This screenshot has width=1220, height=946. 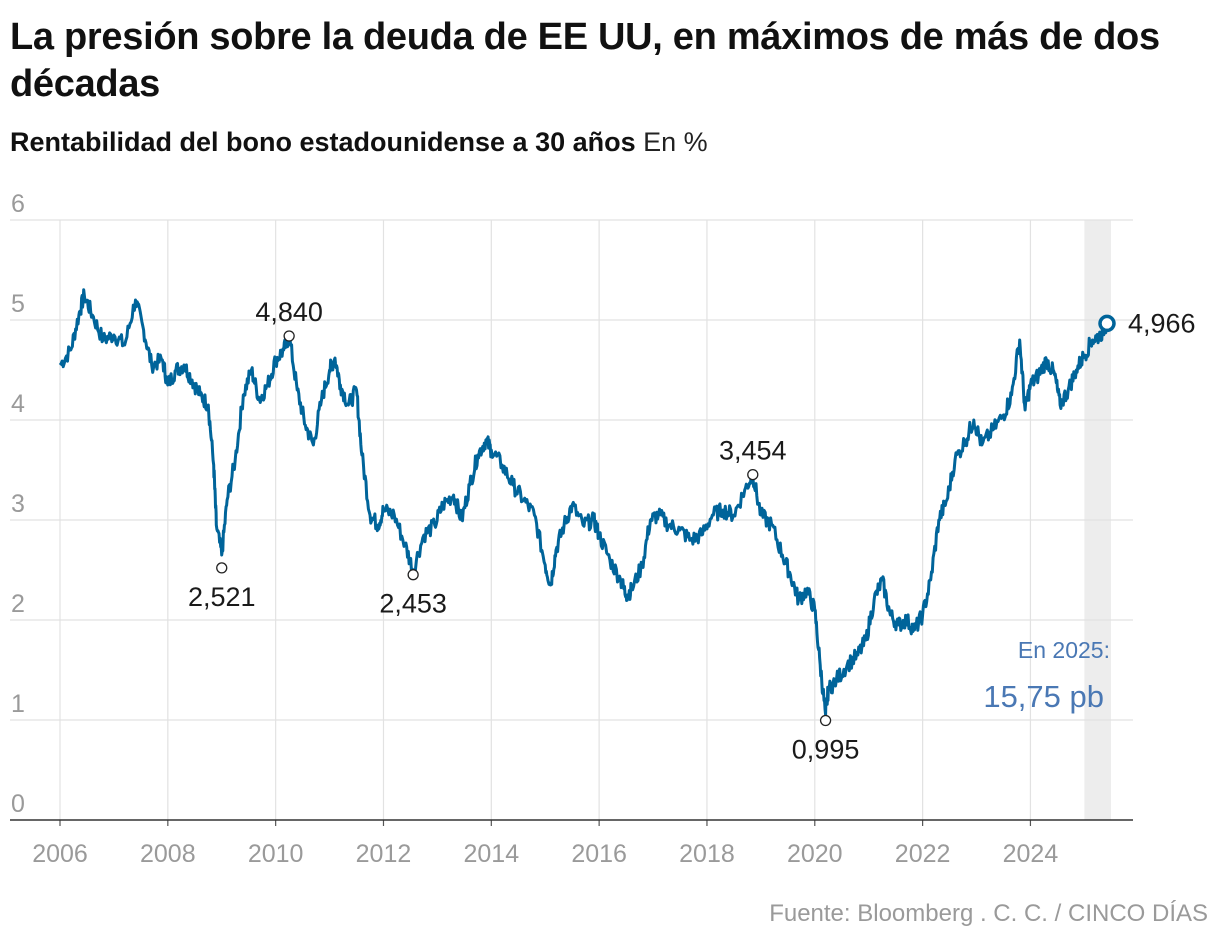 I want to click on x-tick-label: 2010, so click(x=276, y=854).